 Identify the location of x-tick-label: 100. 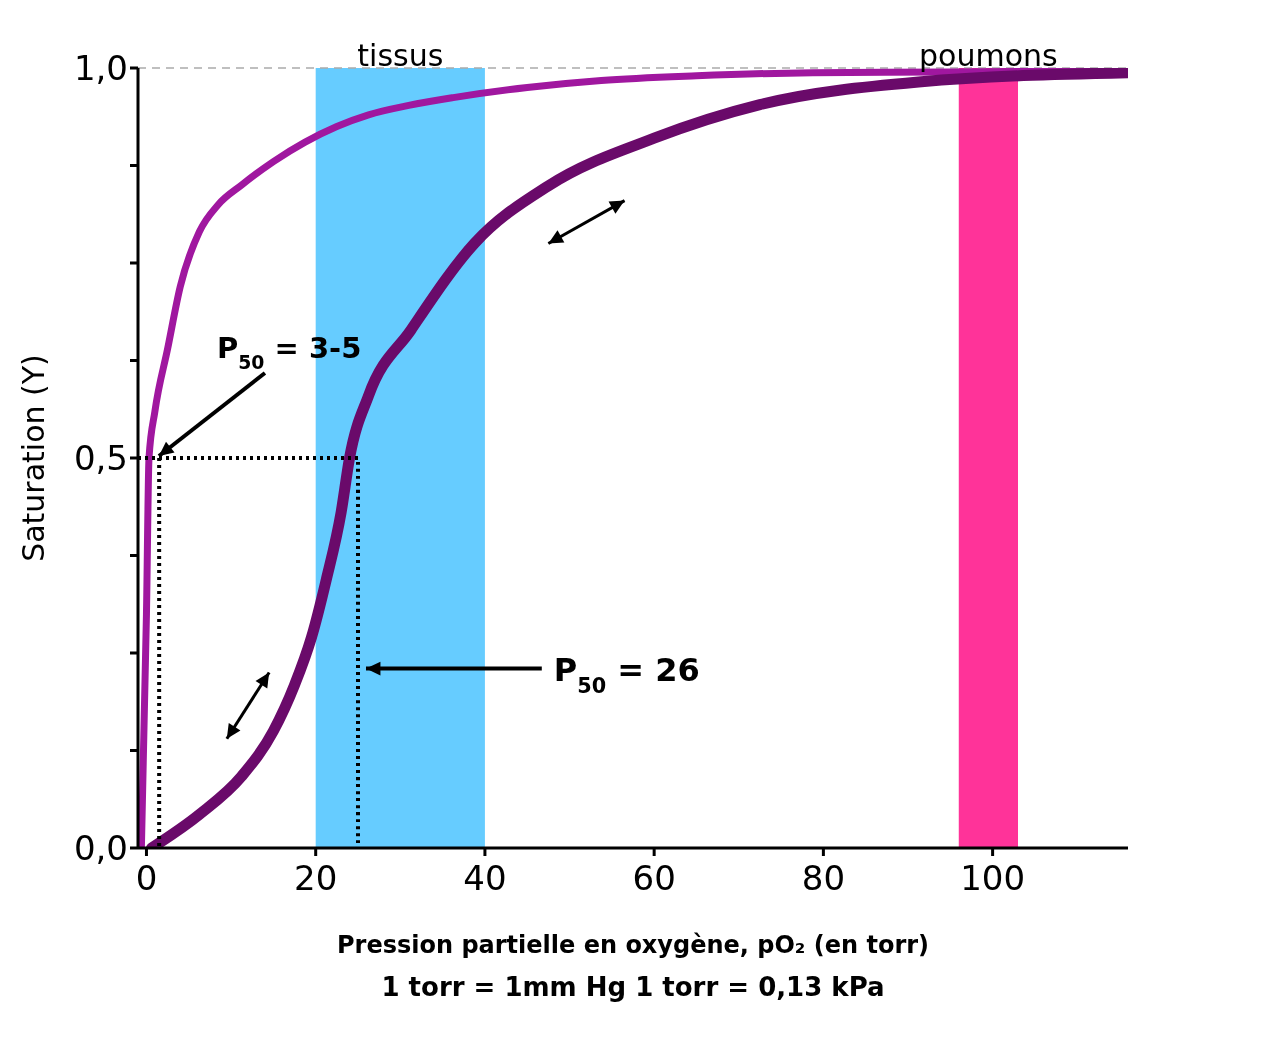
(993, 878).